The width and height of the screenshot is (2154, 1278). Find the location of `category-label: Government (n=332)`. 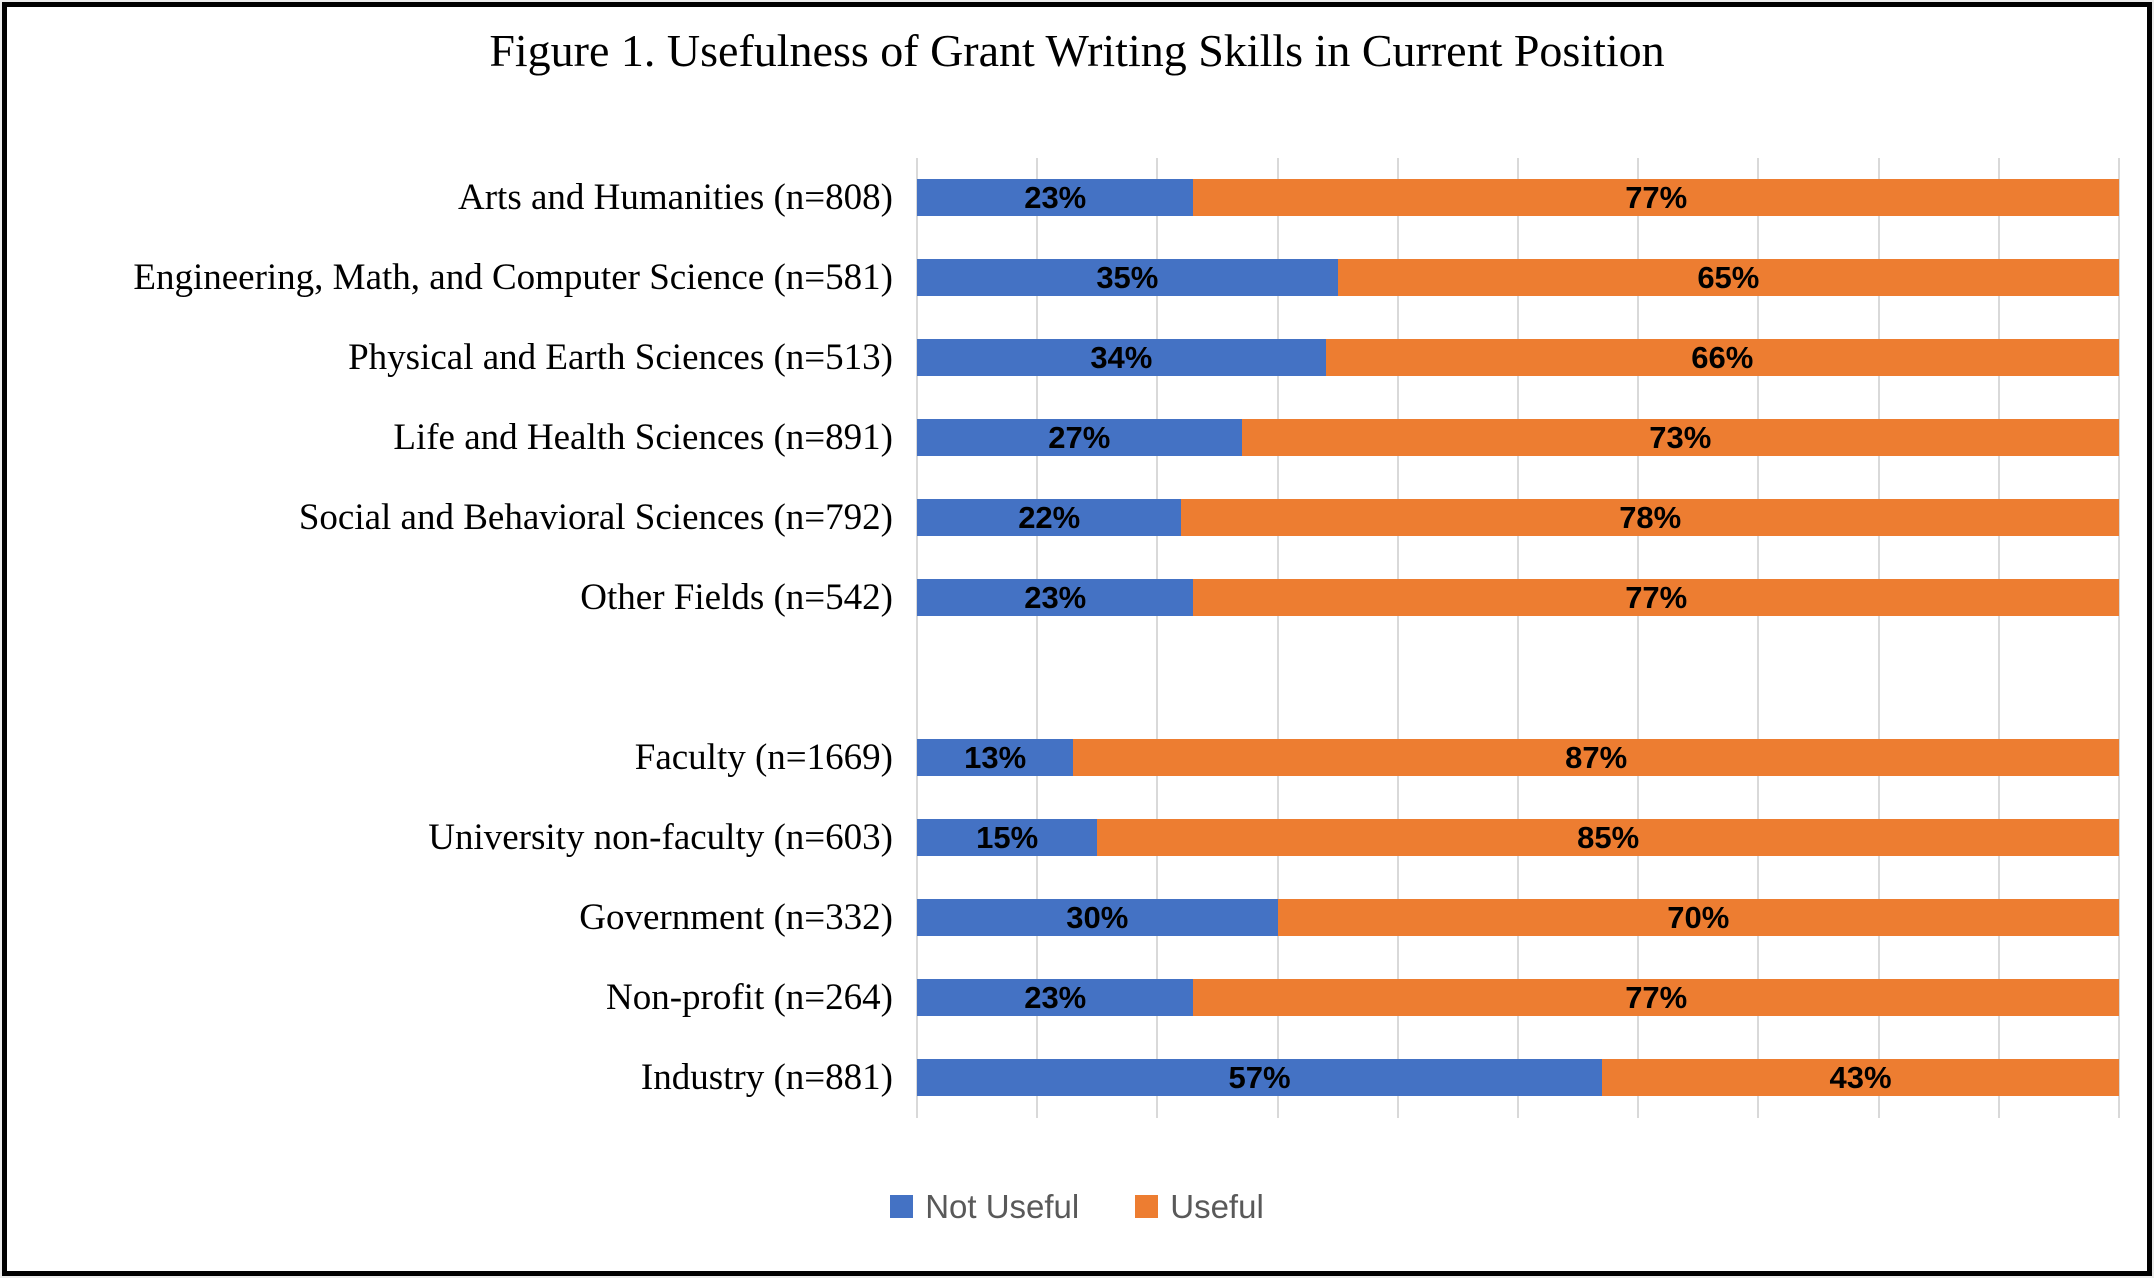

category-label: Government (n=332) is located at coordinates (736, 918).